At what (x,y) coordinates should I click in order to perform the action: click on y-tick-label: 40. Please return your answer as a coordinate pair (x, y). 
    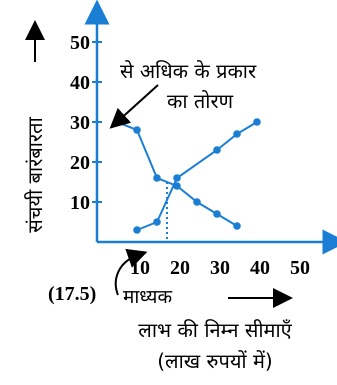
    Looking at the image, I should click on (80, 83).